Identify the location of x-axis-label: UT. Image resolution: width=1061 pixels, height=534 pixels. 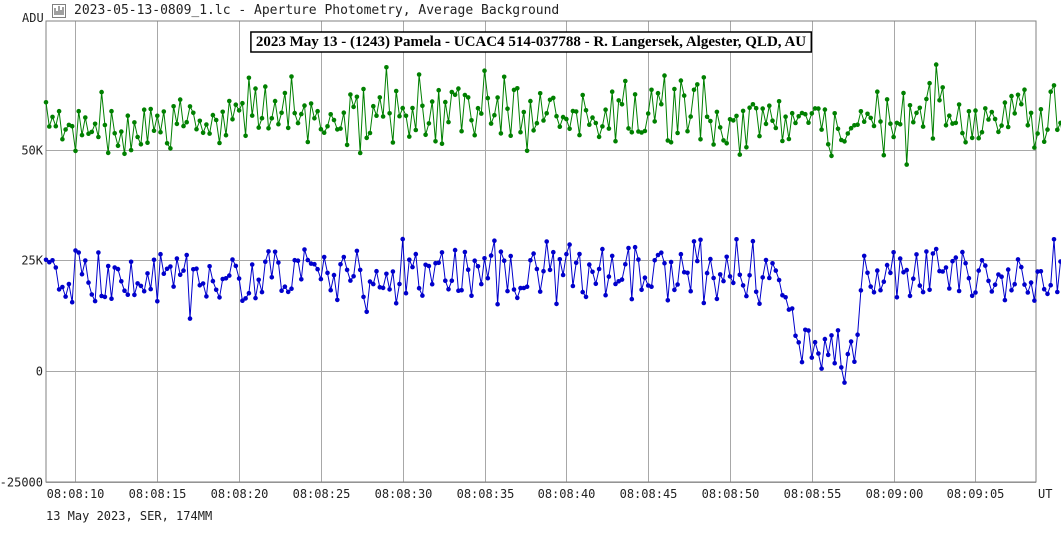
(1045, 494).